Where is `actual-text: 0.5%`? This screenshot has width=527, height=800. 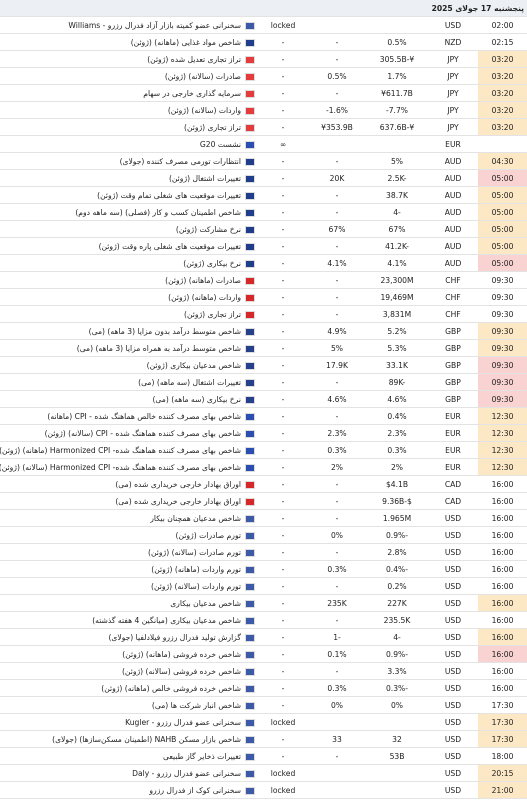 actual-text: 0.5% is located at coordinates (397, 42).